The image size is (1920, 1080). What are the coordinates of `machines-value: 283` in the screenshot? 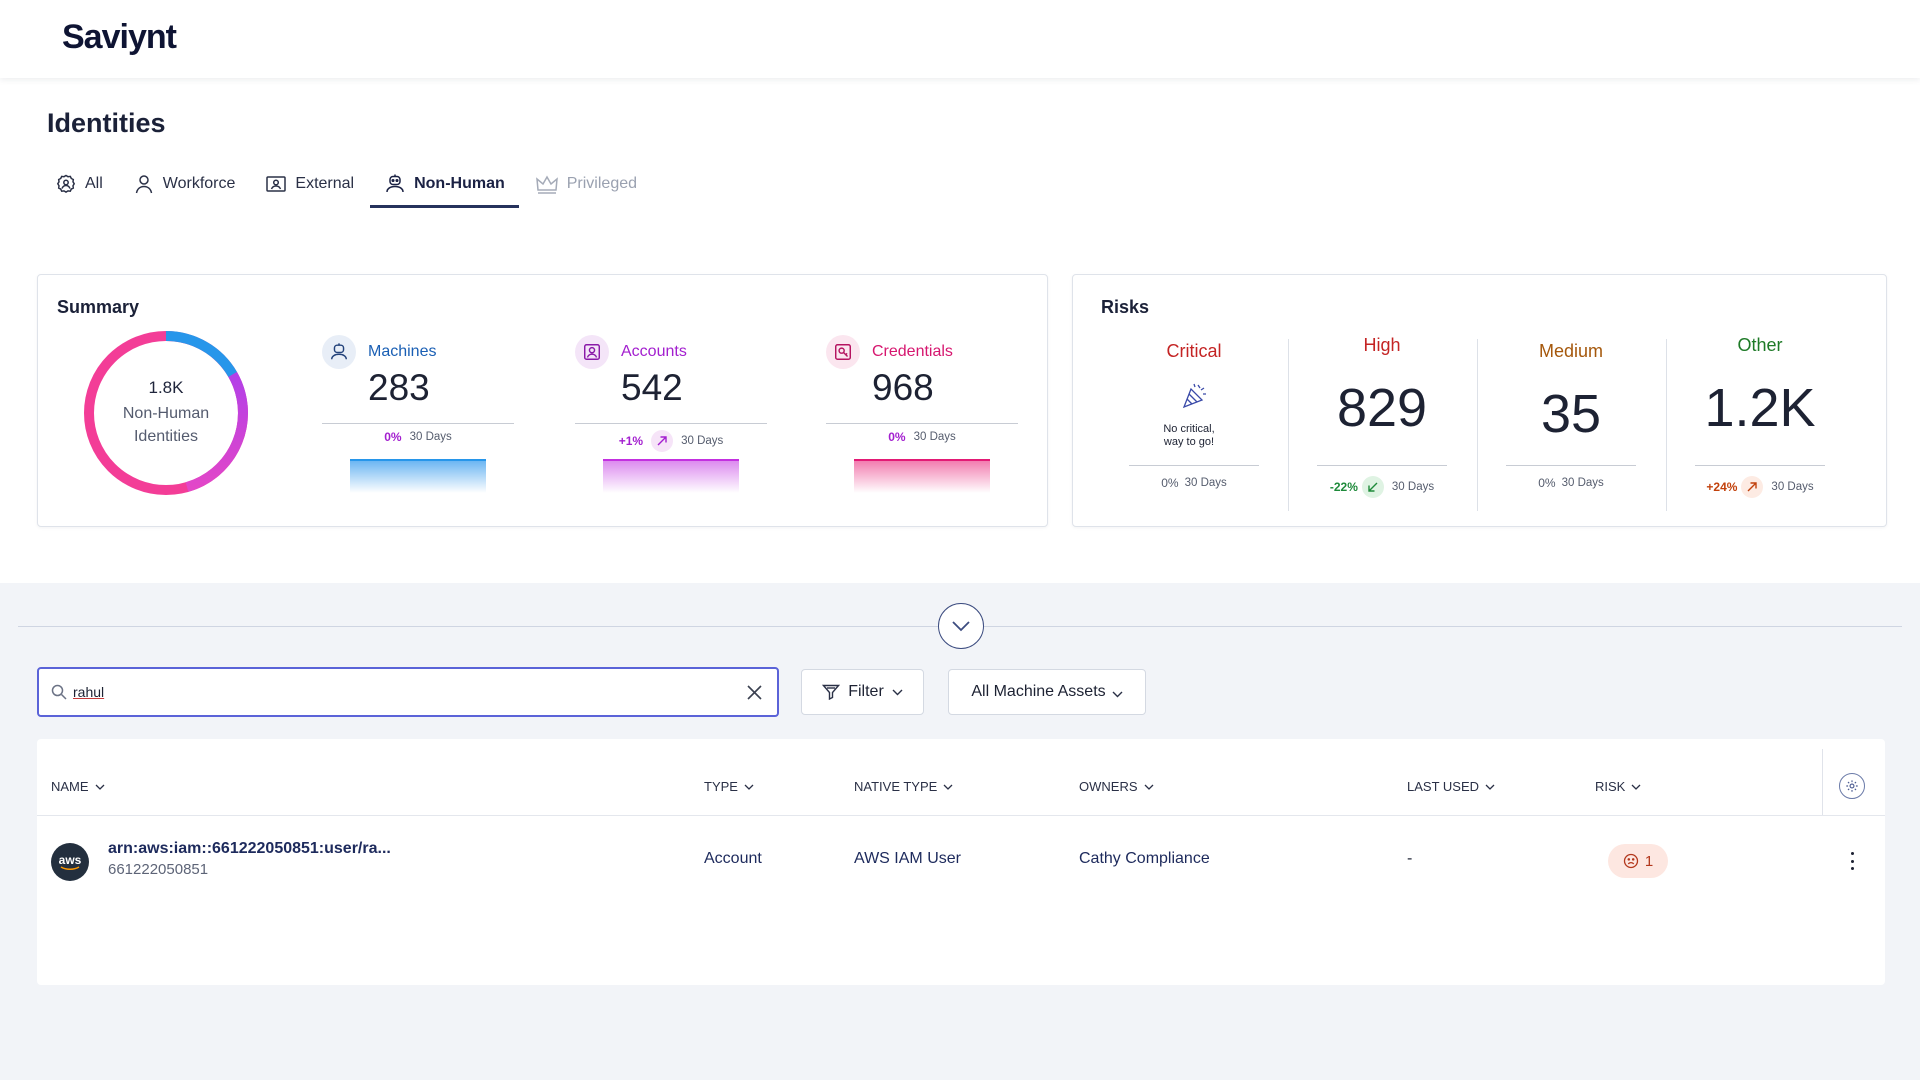 It's located at (399, 387).